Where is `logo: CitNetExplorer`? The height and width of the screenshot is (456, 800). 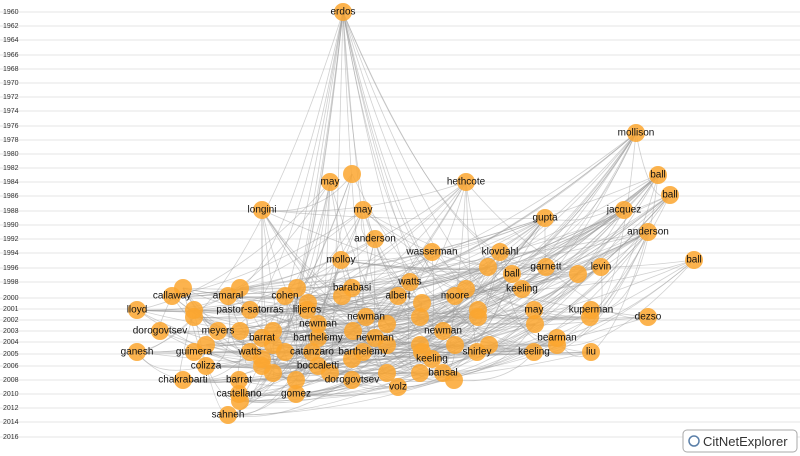 logo: CitNetExplorer is located at coordinates (740, 441).